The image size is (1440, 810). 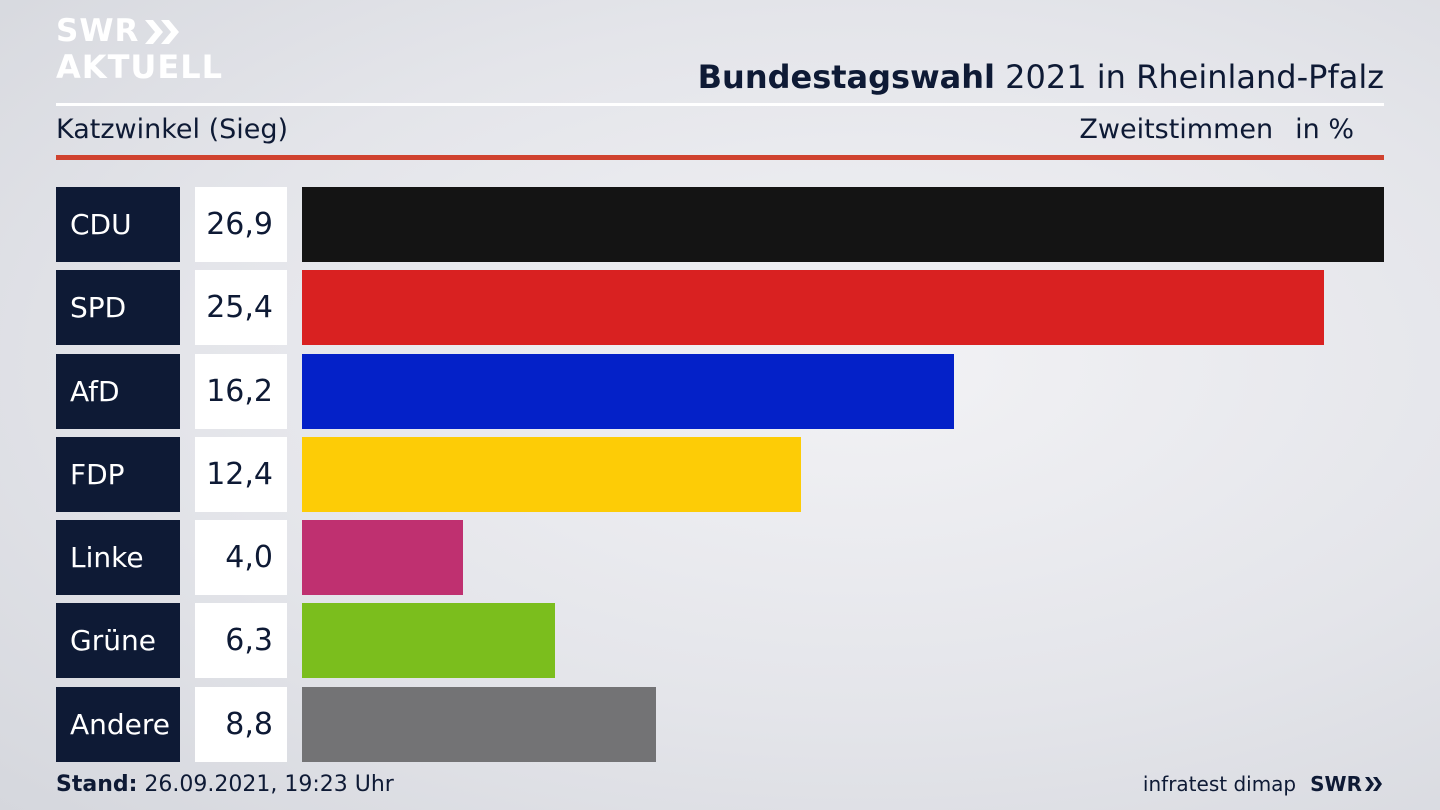 I want to click on title-bold: Bundestagswahl, so click(x=846, y=77).